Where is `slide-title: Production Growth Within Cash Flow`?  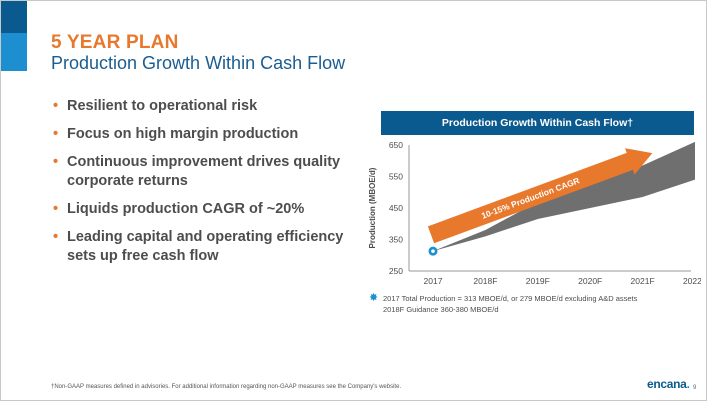 slide-title: Production Growth Within Cash Flow is located at coordinates (198, 63).